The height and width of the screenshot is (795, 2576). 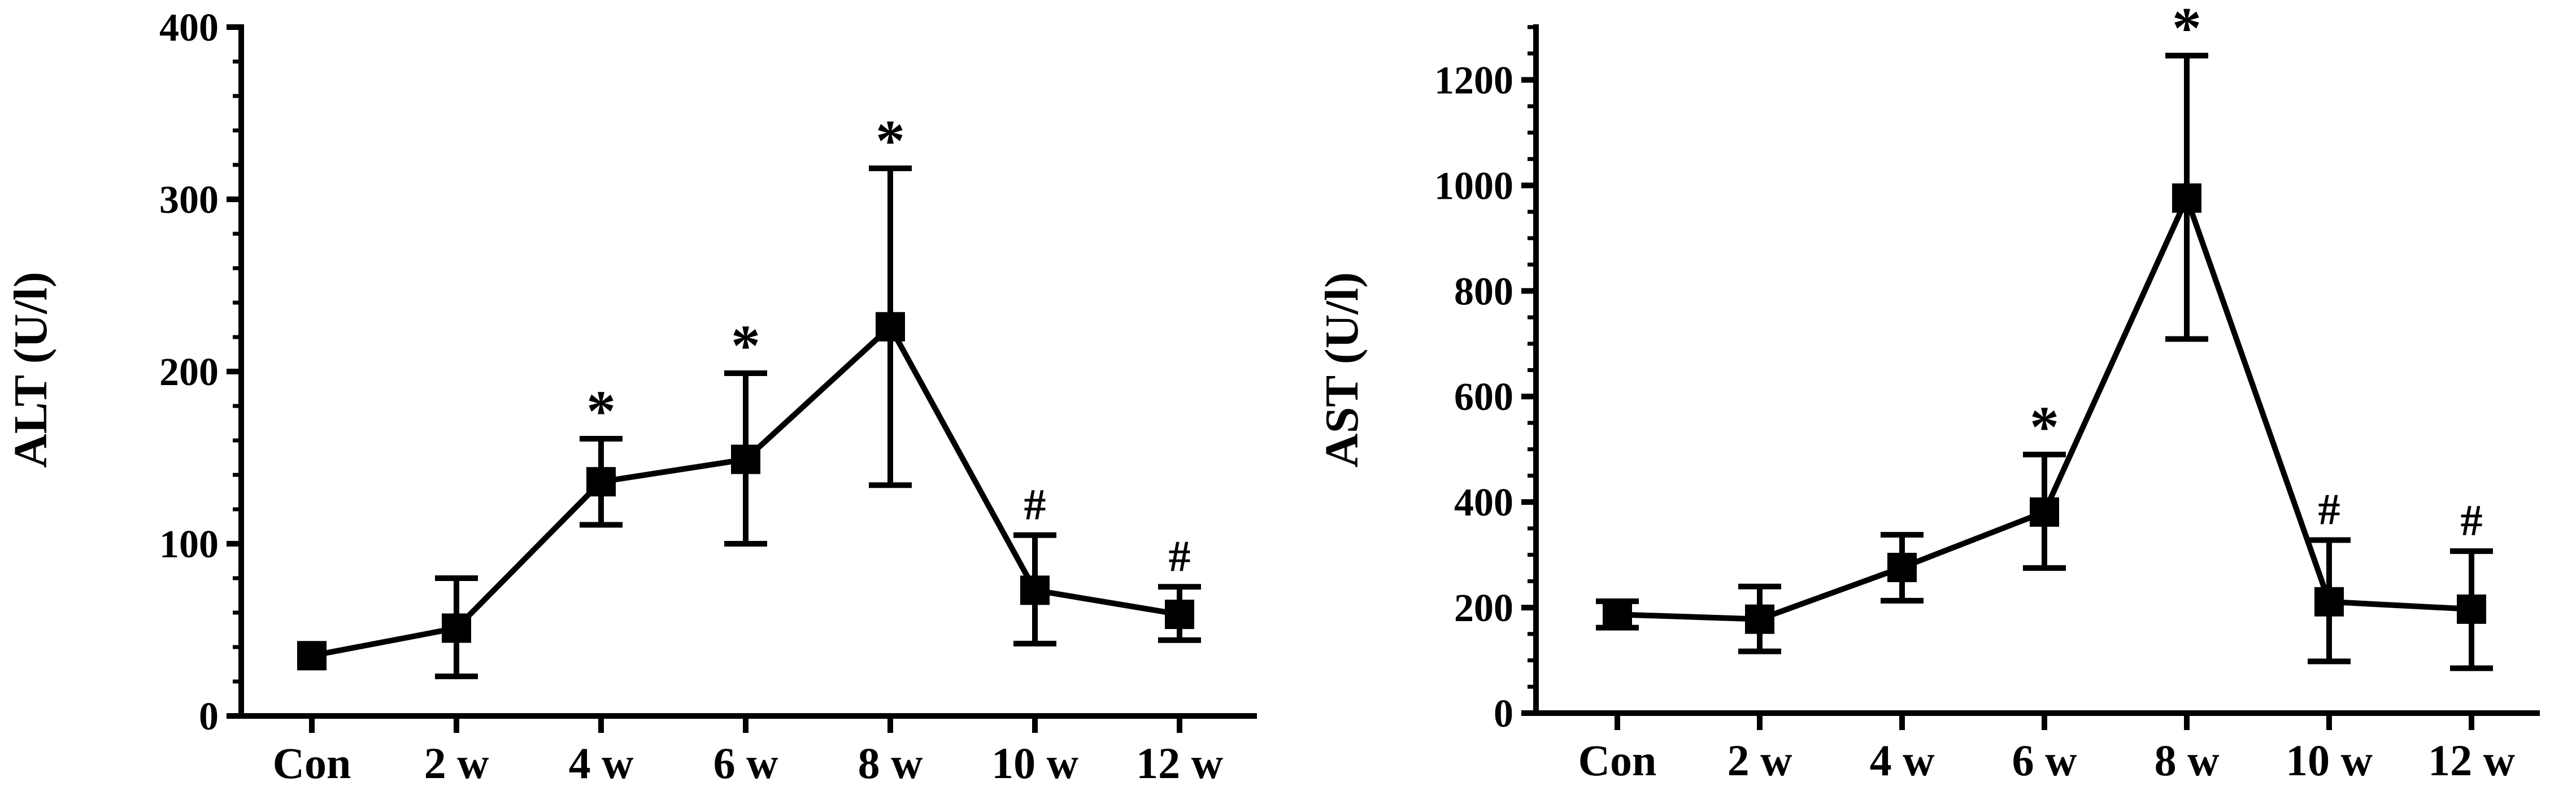 What do you see at coordinates (189, 200) in the screenshot?
I see `y-tick-label: 300` at bounding box center [189, 200].